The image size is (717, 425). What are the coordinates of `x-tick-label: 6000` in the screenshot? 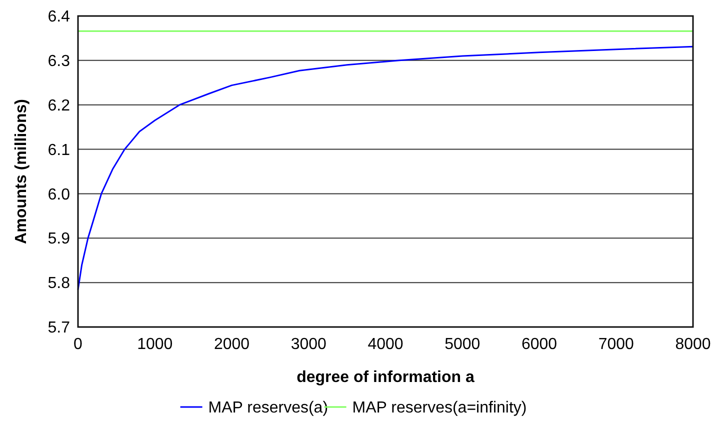 It's located at (539, 344).